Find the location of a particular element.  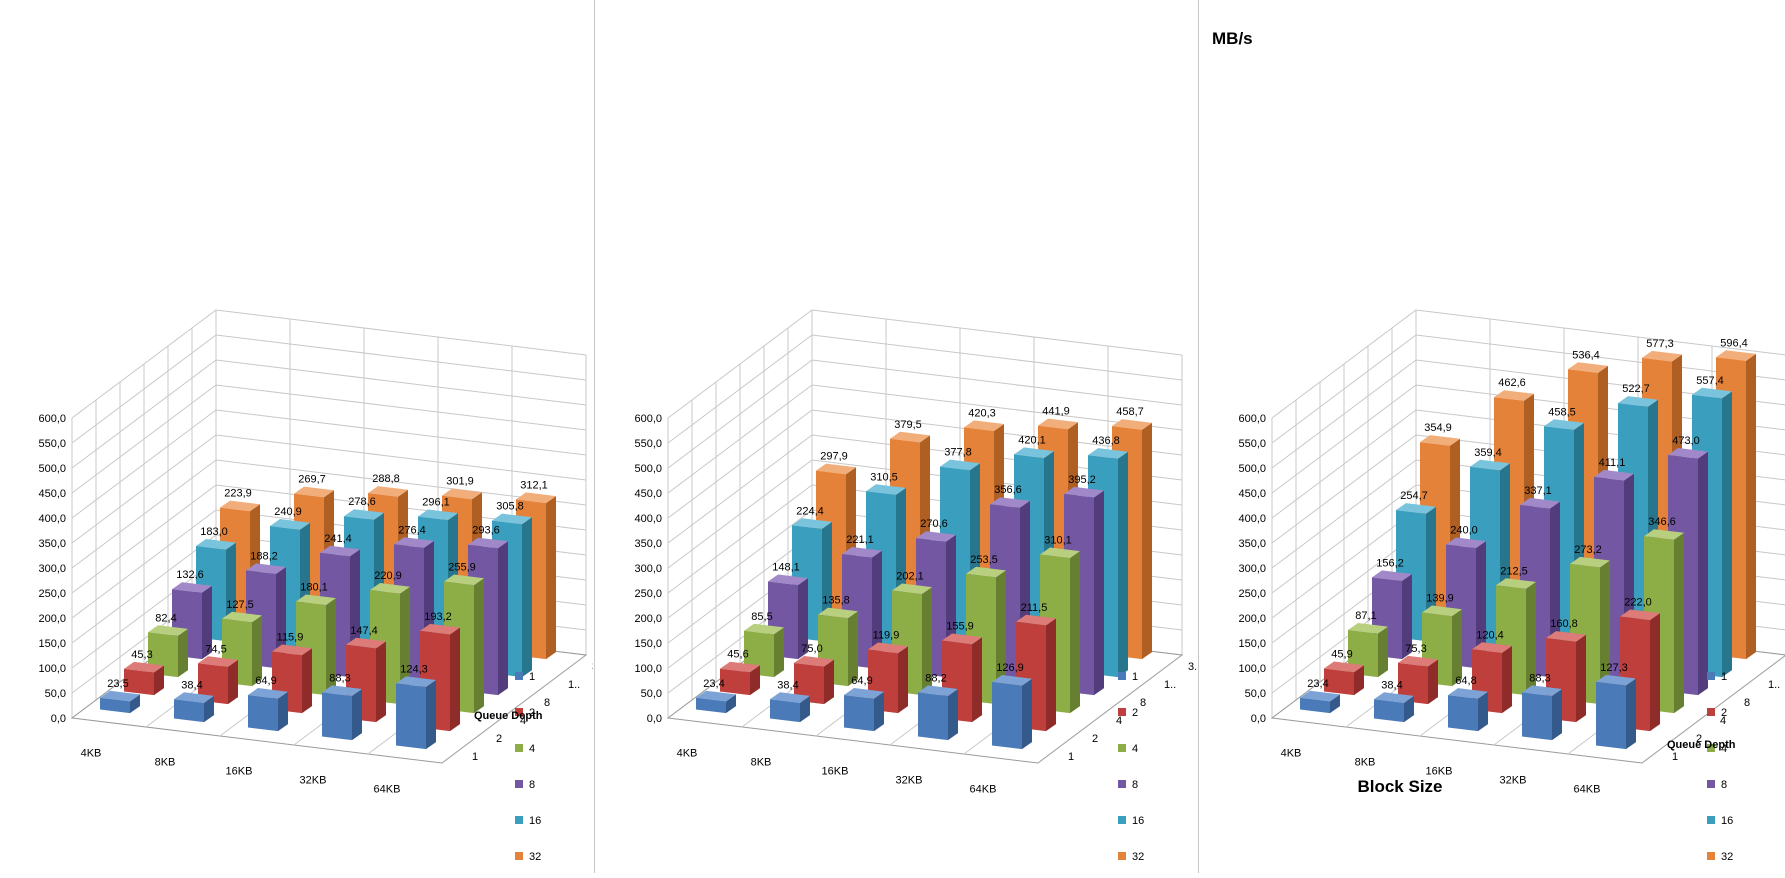

data-label: 395,2 is located at coordinates (1082, 480).